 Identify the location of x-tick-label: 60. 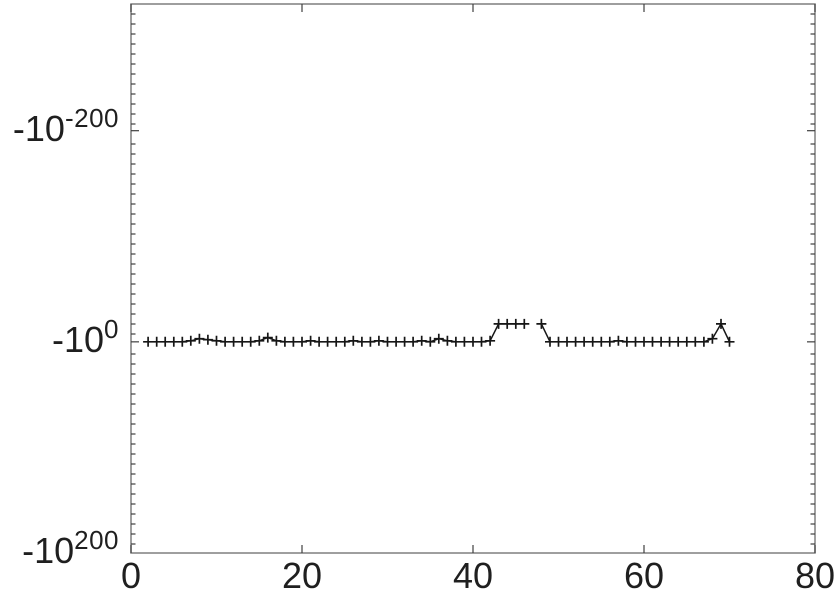
(644, 575).